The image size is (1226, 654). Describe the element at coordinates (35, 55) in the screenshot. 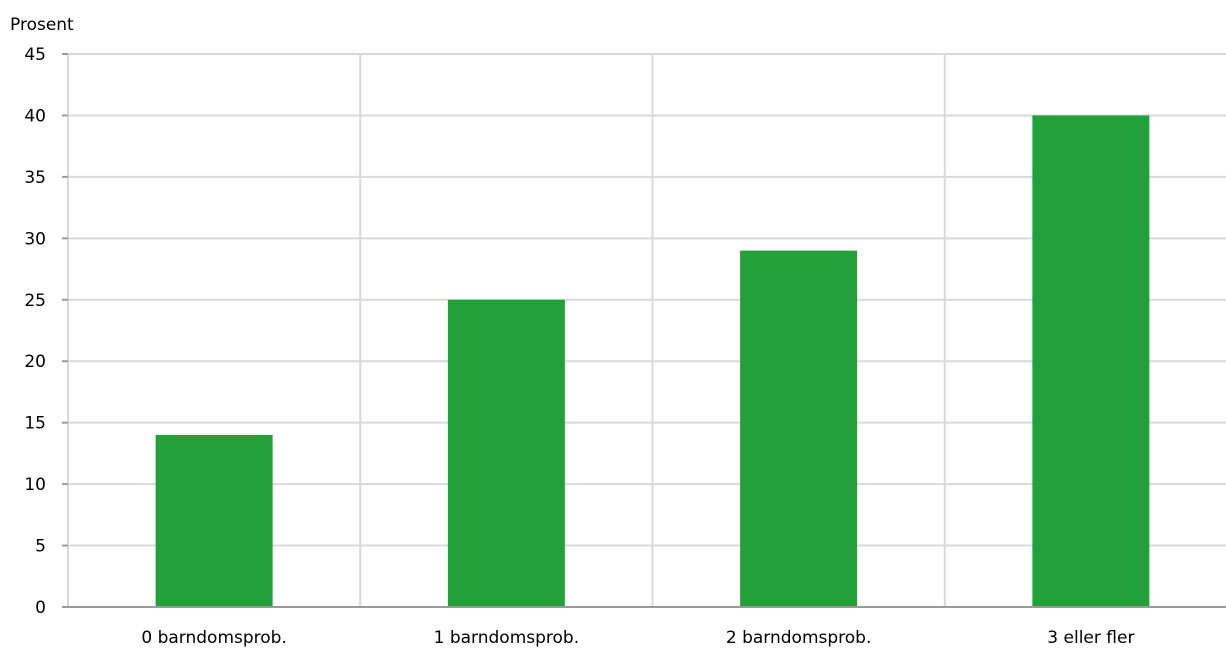

I see `y-tick-label: 45` at that location.